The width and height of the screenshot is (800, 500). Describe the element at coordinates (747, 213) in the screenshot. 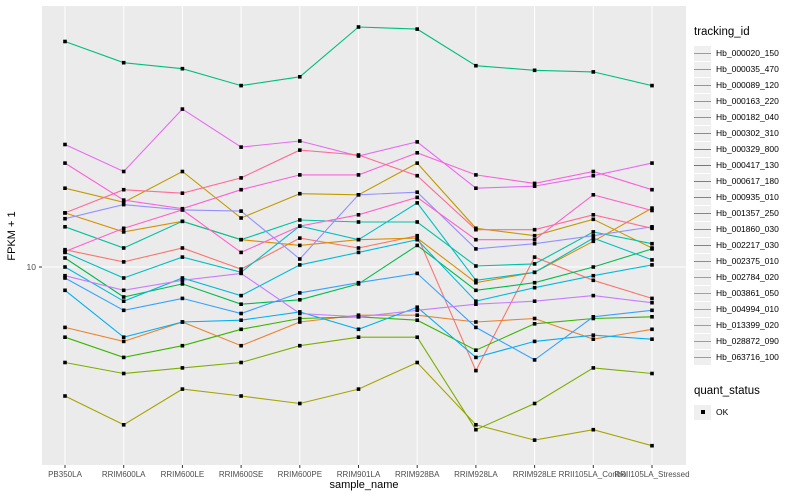

I see `legend-item: Hb_001357_250` at that location.